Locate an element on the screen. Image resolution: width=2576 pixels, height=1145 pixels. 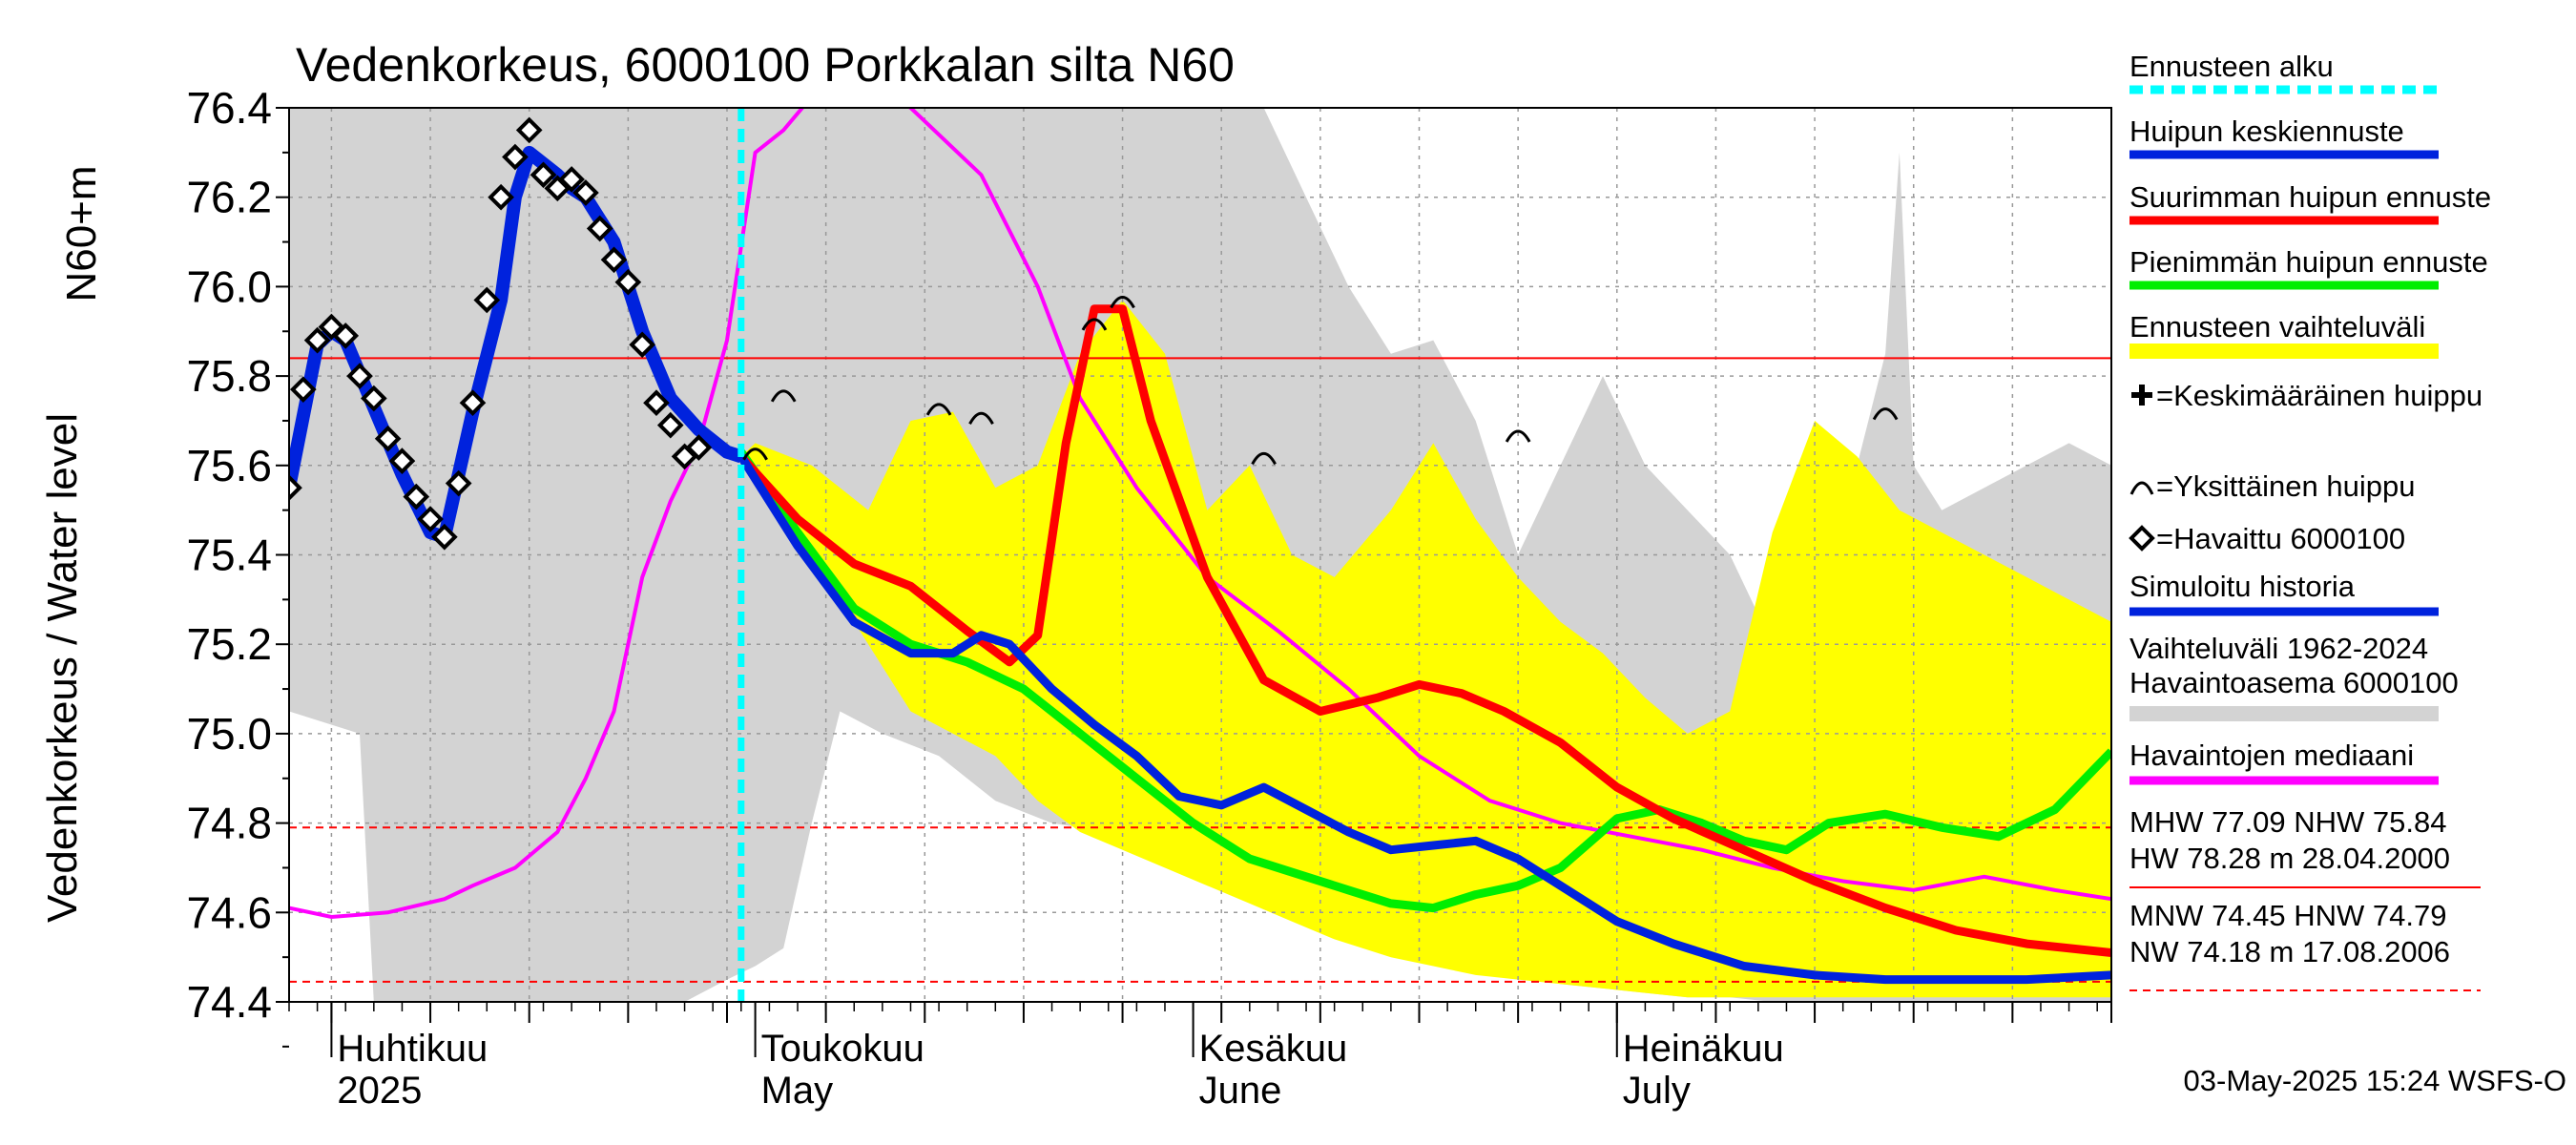
y-tick-label: 74.8 is located at coordinates (229, 823).